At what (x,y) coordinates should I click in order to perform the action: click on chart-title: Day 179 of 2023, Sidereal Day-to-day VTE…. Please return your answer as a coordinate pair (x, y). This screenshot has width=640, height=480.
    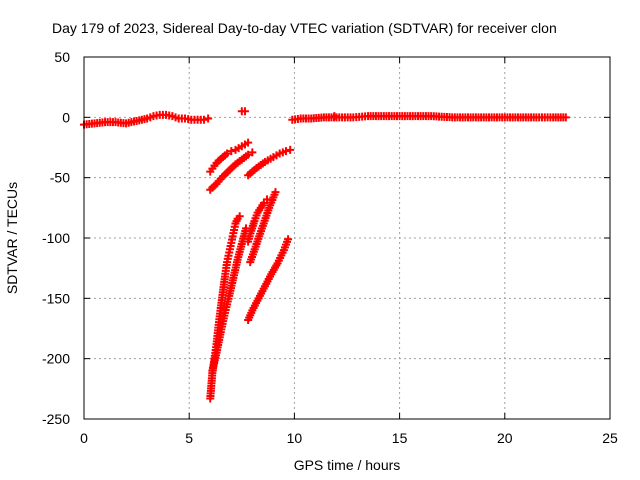
    Looking at the image, I should click on (304, 28).